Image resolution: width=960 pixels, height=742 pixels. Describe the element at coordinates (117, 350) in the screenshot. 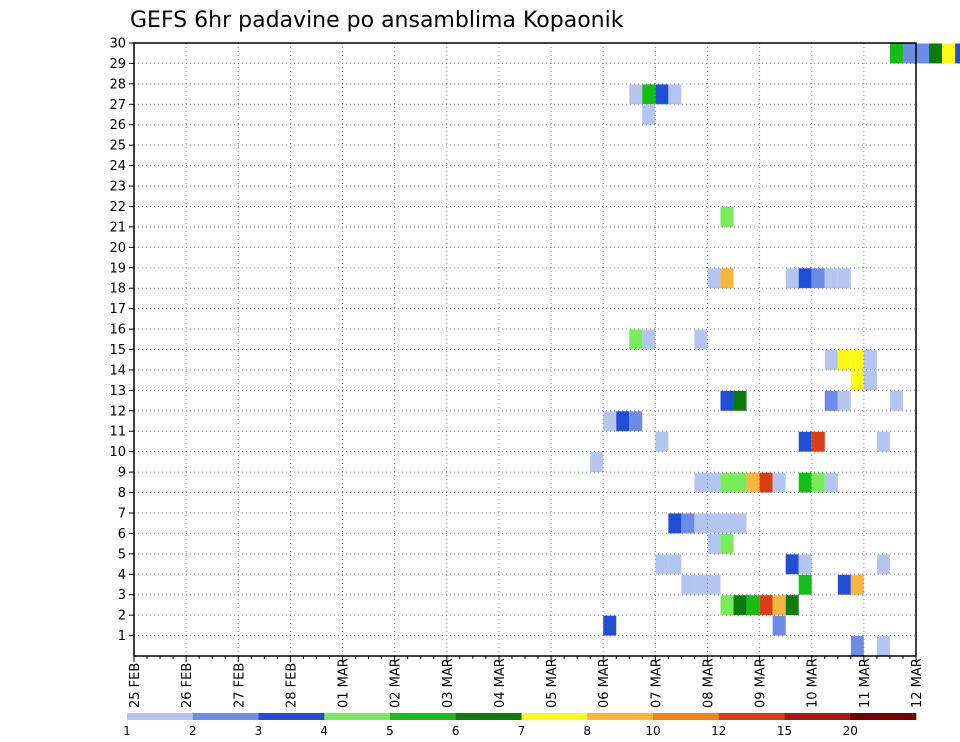

I see `y-tick-label-15: 15` at that location.